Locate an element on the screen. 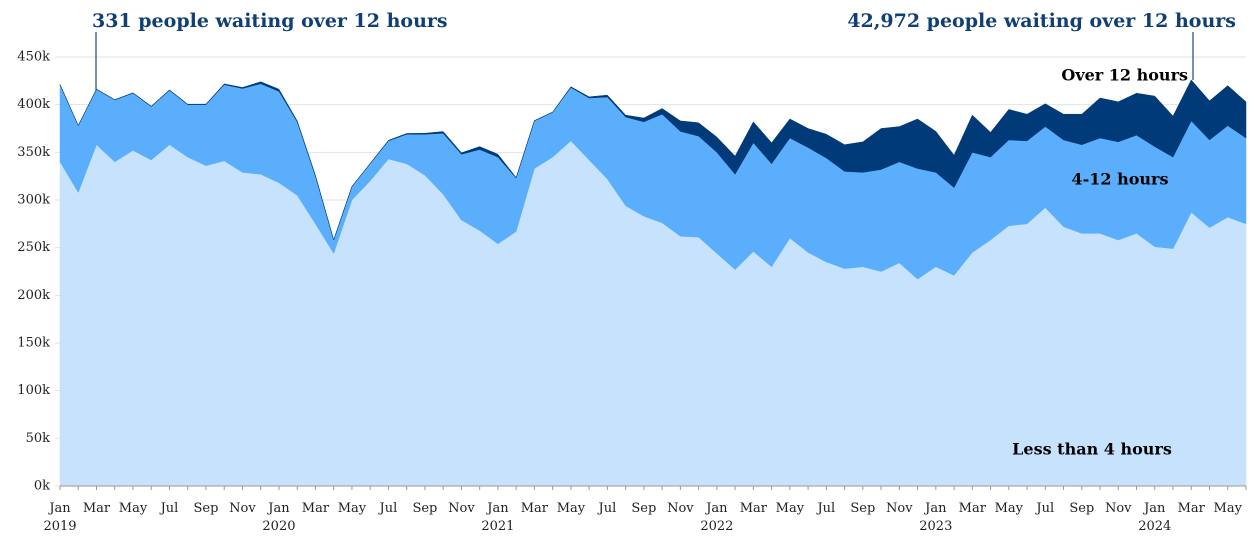 The height and width of the screenshot is (537, 1254). x-tick-label: Jan 2019 is located at coordinates (60, 517).